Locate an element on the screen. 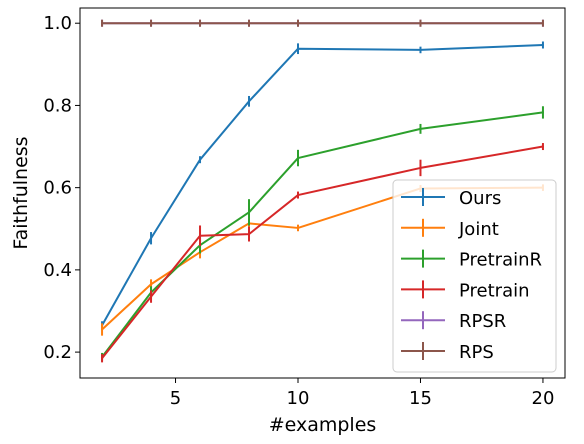 Image resolution: width=584 pixels, height=444 pixels. y-tick-label: 0.6 is located at coordinates (57, 188).